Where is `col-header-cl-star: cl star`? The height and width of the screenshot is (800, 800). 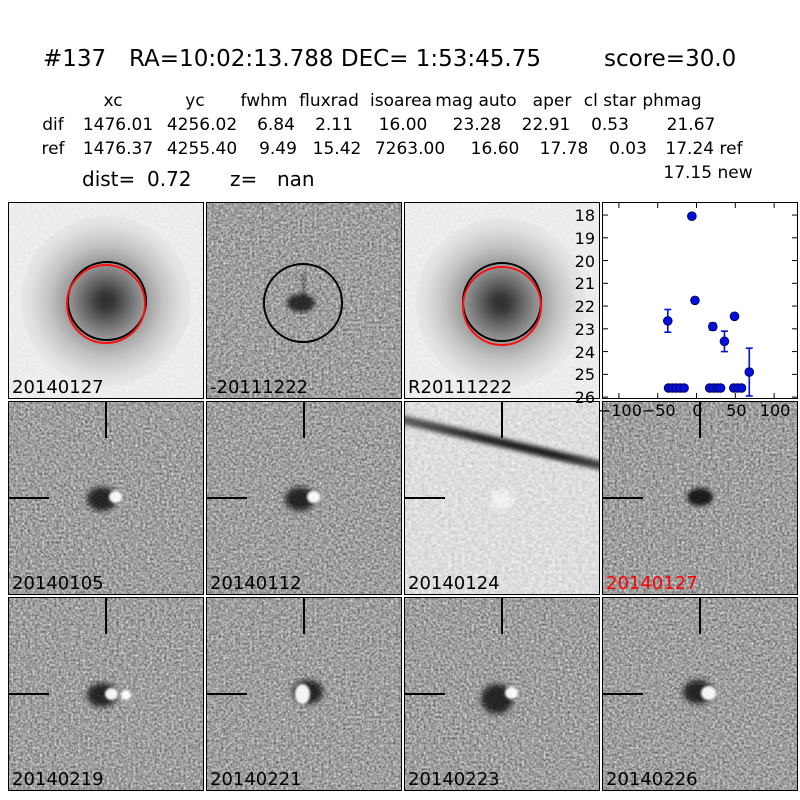 col-header-cl-star: cl star is located at coordinates (610, 101).